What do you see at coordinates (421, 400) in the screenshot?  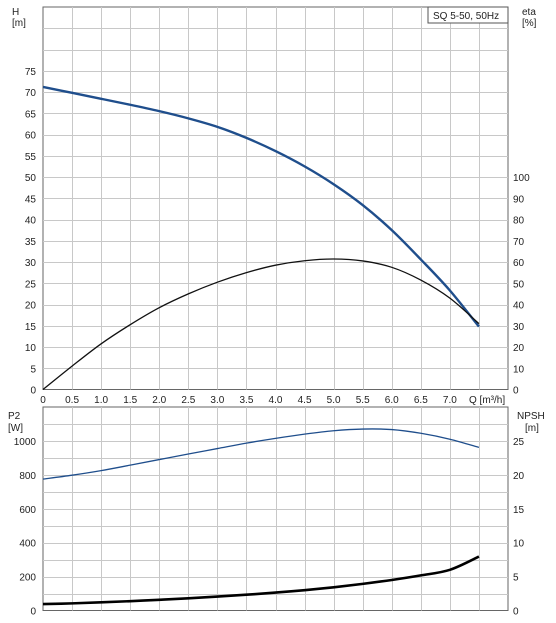 I see `x-tick-label: 6.5` at bounding box center [421, 400].